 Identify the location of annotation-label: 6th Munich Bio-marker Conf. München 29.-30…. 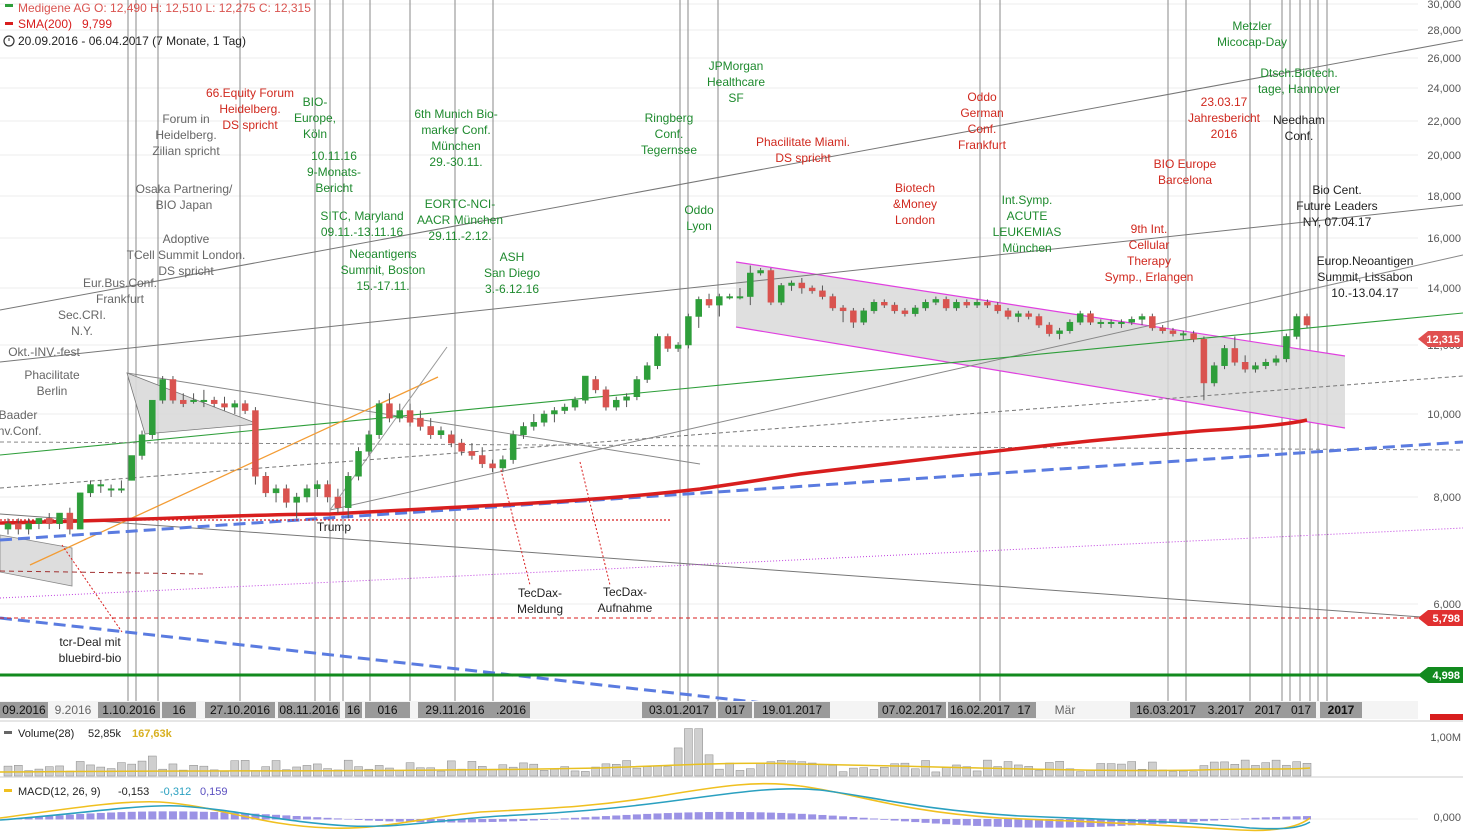
(455, 138).